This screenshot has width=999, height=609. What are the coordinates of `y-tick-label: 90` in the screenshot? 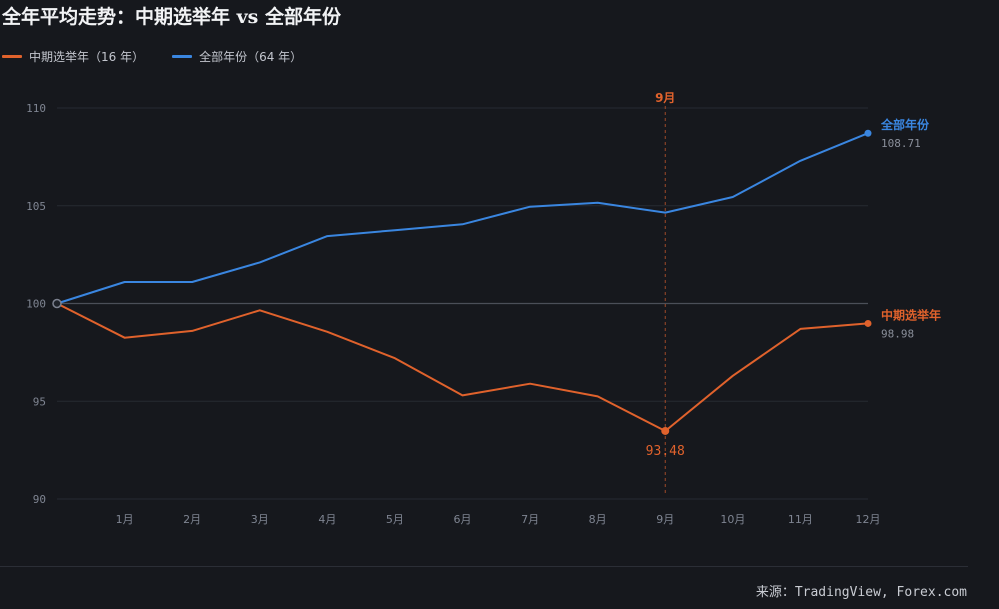 It's located at (39, 499).